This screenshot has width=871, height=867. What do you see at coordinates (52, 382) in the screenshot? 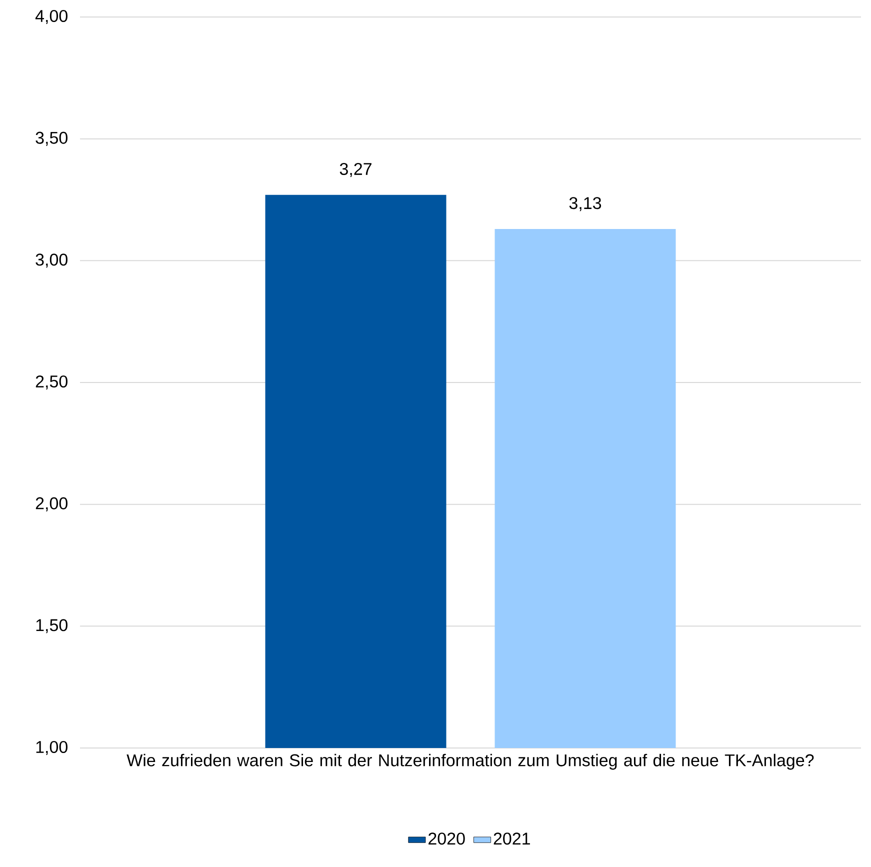
I see `y-tick-label: 2,50` at bounding box center [52, 382].